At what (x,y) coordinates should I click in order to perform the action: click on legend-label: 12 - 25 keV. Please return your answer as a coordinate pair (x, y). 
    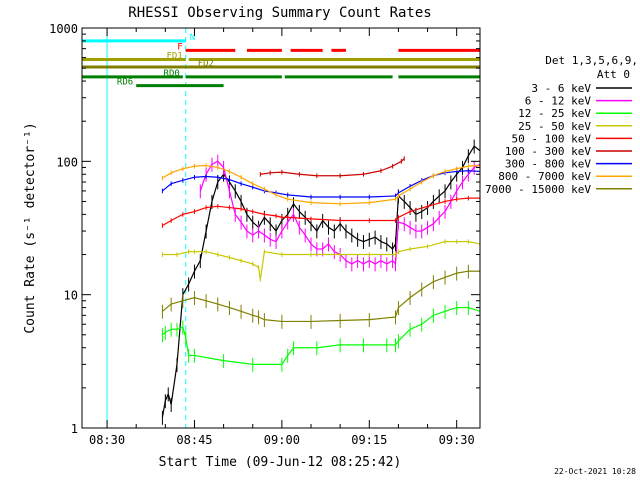
    Looking at the image, I should click on (554, 113).